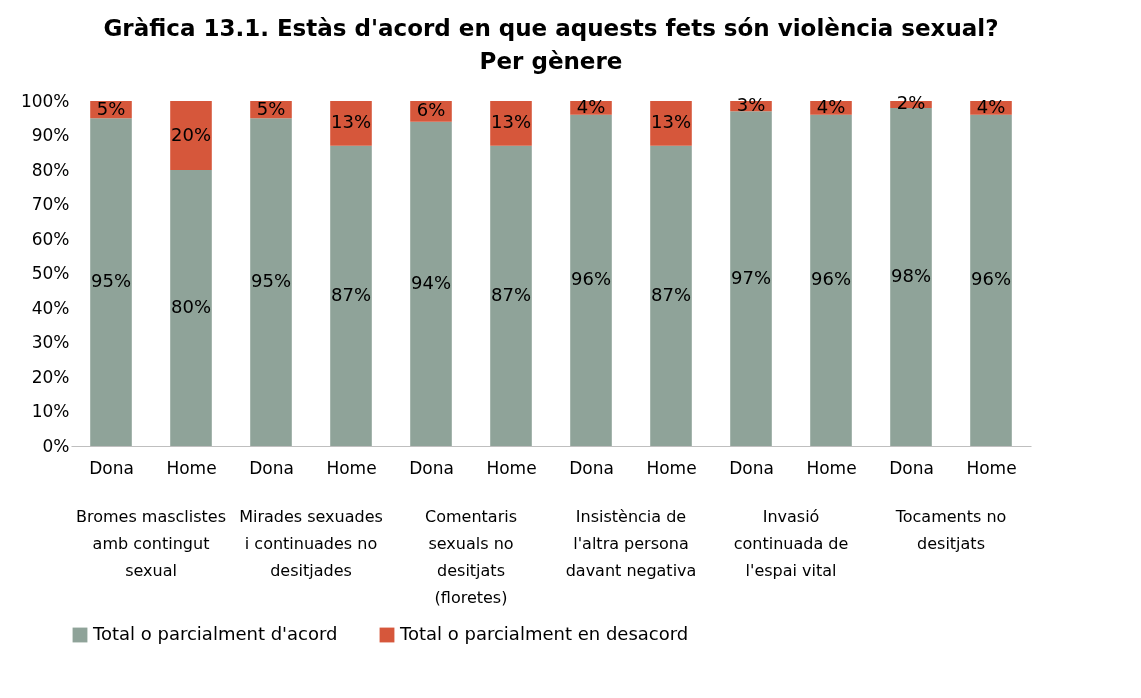  What do you see at coordinates (631, 543) in the screenshot?
I see `text: Insistència de l'altra persona davant negativa` at bounding box center [631, 543].